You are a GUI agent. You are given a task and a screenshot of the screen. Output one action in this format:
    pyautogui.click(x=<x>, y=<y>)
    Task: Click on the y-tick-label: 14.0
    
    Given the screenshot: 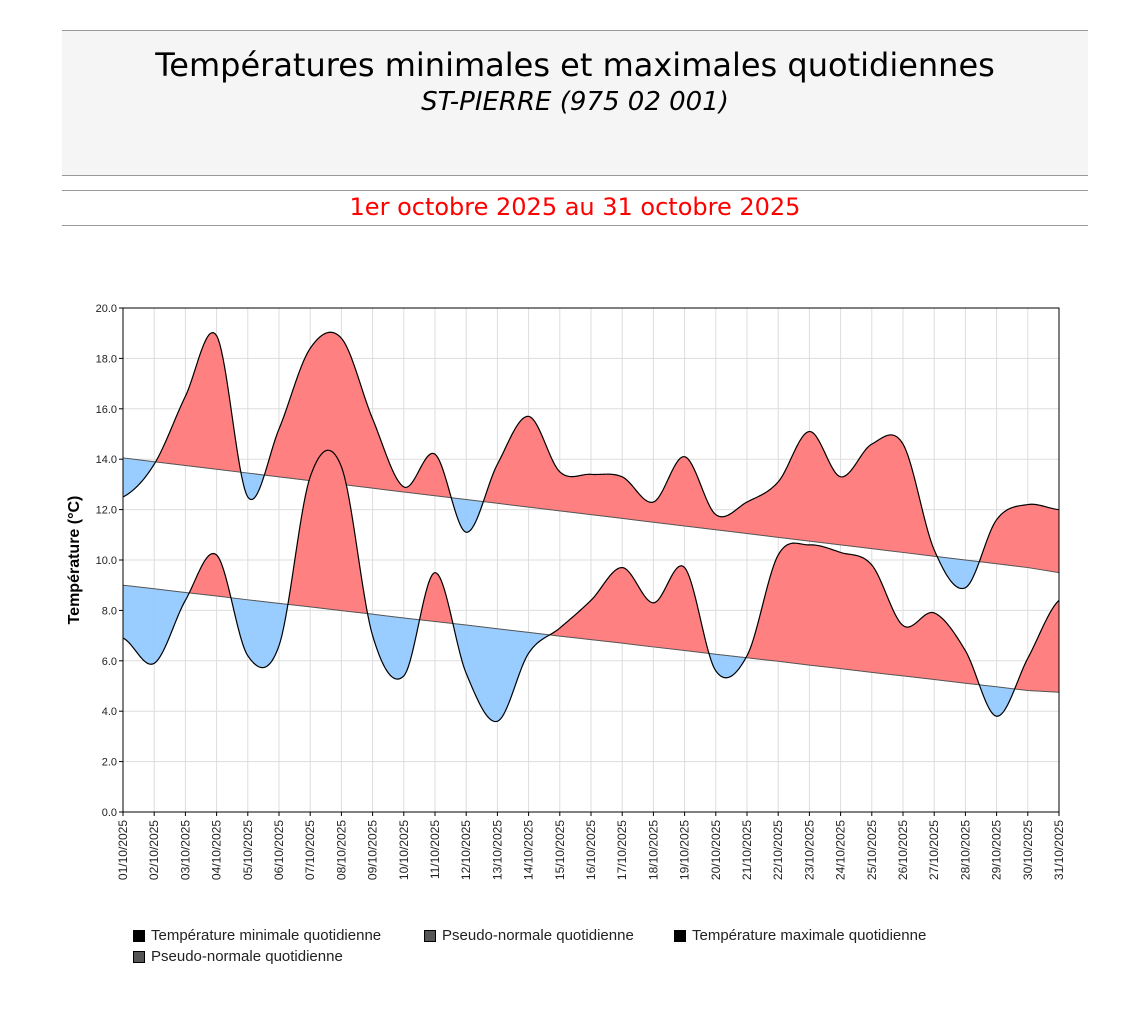 What is the action you would take?
    pyautogui.click(x=106, y=460)
    